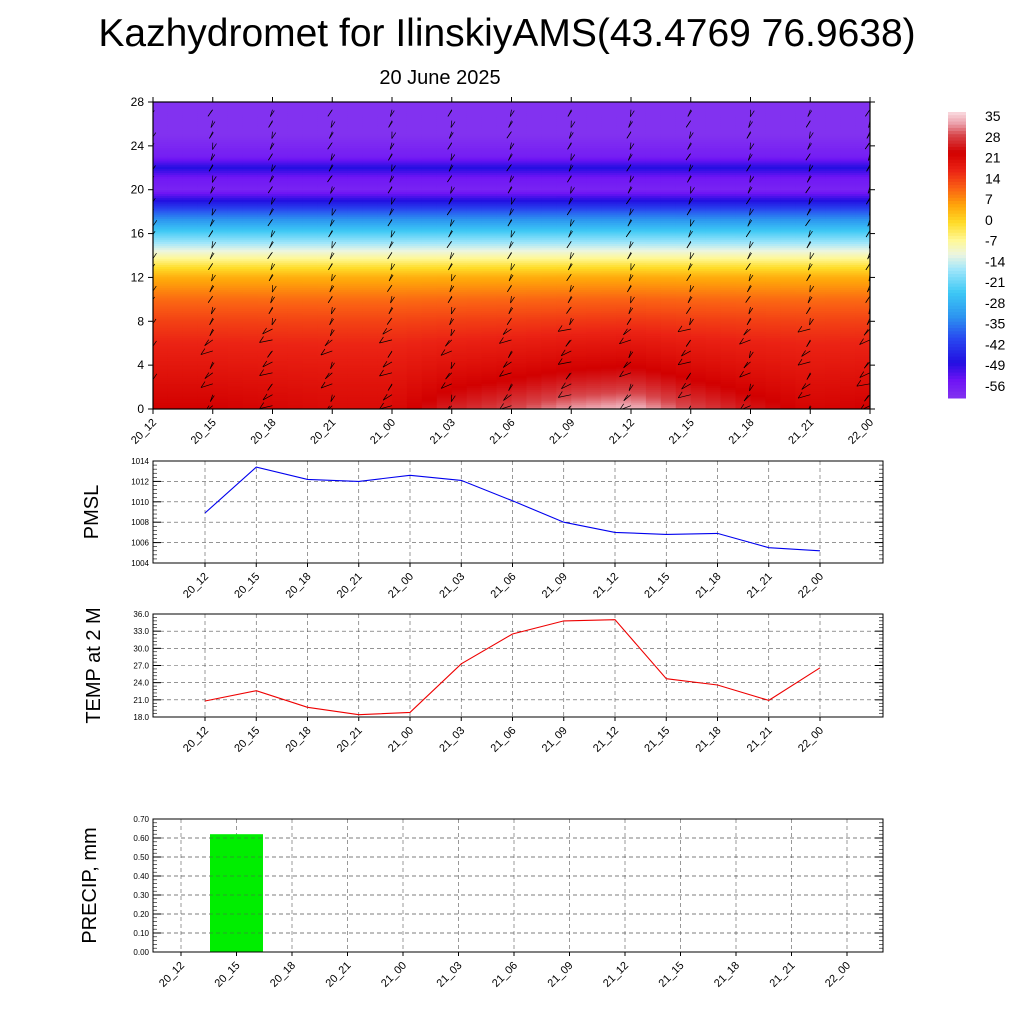  What do you see at coordinates (141, 614) in the screenshot?
I see `y-tick-label: 36.0` at bounding box center [141, 614].